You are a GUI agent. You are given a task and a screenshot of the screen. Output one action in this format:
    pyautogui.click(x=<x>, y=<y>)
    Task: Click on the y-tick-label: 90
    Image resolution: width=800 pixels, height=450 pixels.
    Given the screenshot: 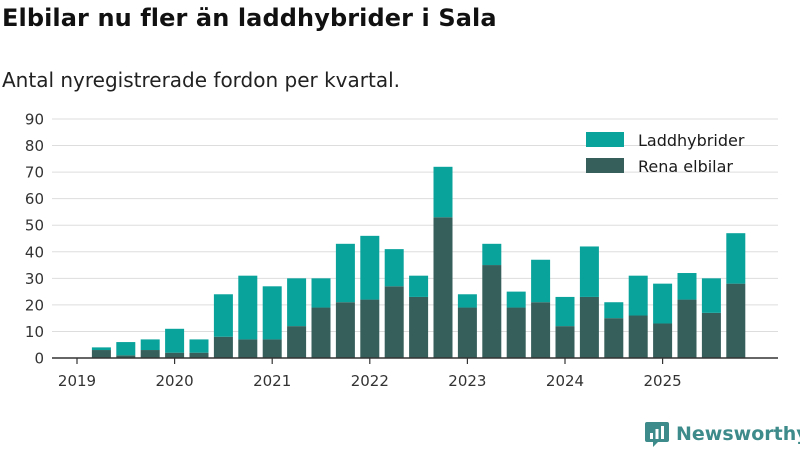 What is the action you would take?
    pyautogui.click(x=34, y=120)
    